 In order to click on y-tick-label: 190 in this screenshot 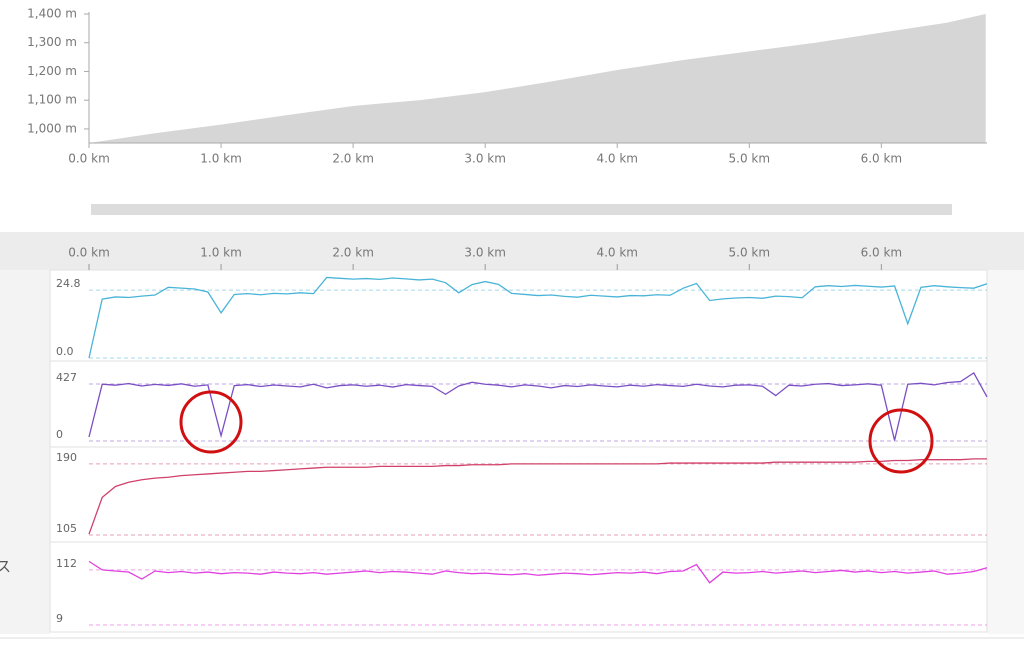, I will do `click(66, 457)`.